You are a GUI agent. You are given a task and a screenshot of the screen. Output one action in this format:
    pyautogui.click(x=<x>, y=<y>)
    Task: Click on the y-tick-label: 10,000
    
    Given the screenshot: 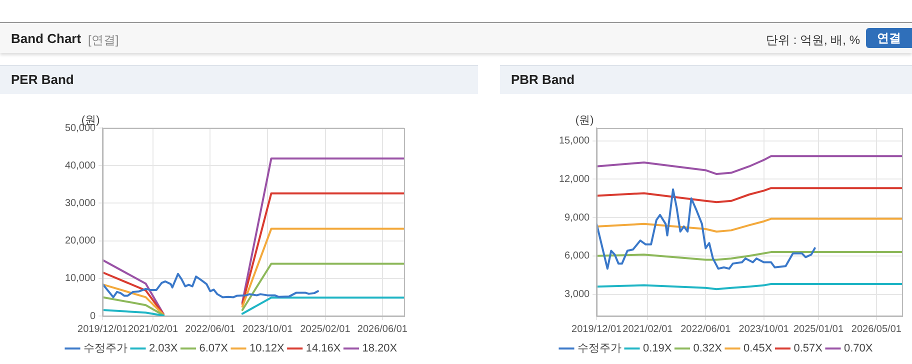 What is the action you would take?
    pyautogui.click(x=80, y=278)
    